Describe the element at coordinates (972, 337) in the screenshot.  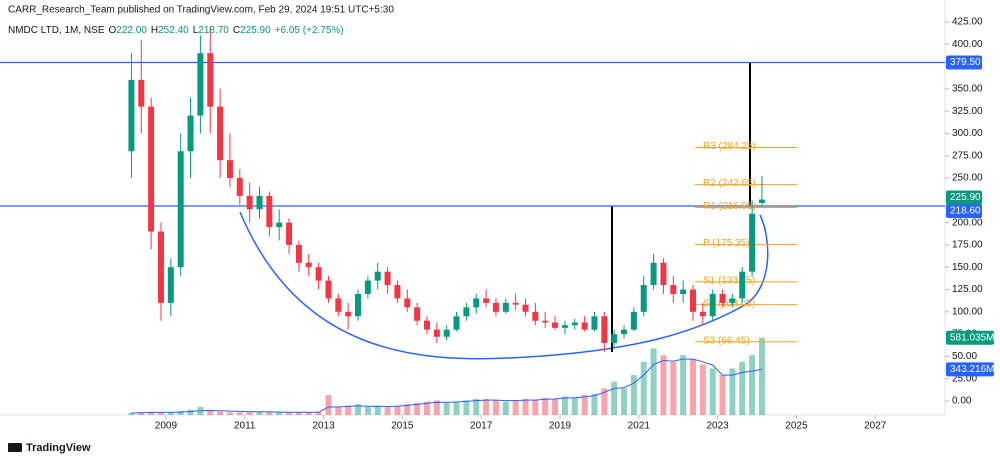
I see `axis-badge-label: 581.035M` at that location.